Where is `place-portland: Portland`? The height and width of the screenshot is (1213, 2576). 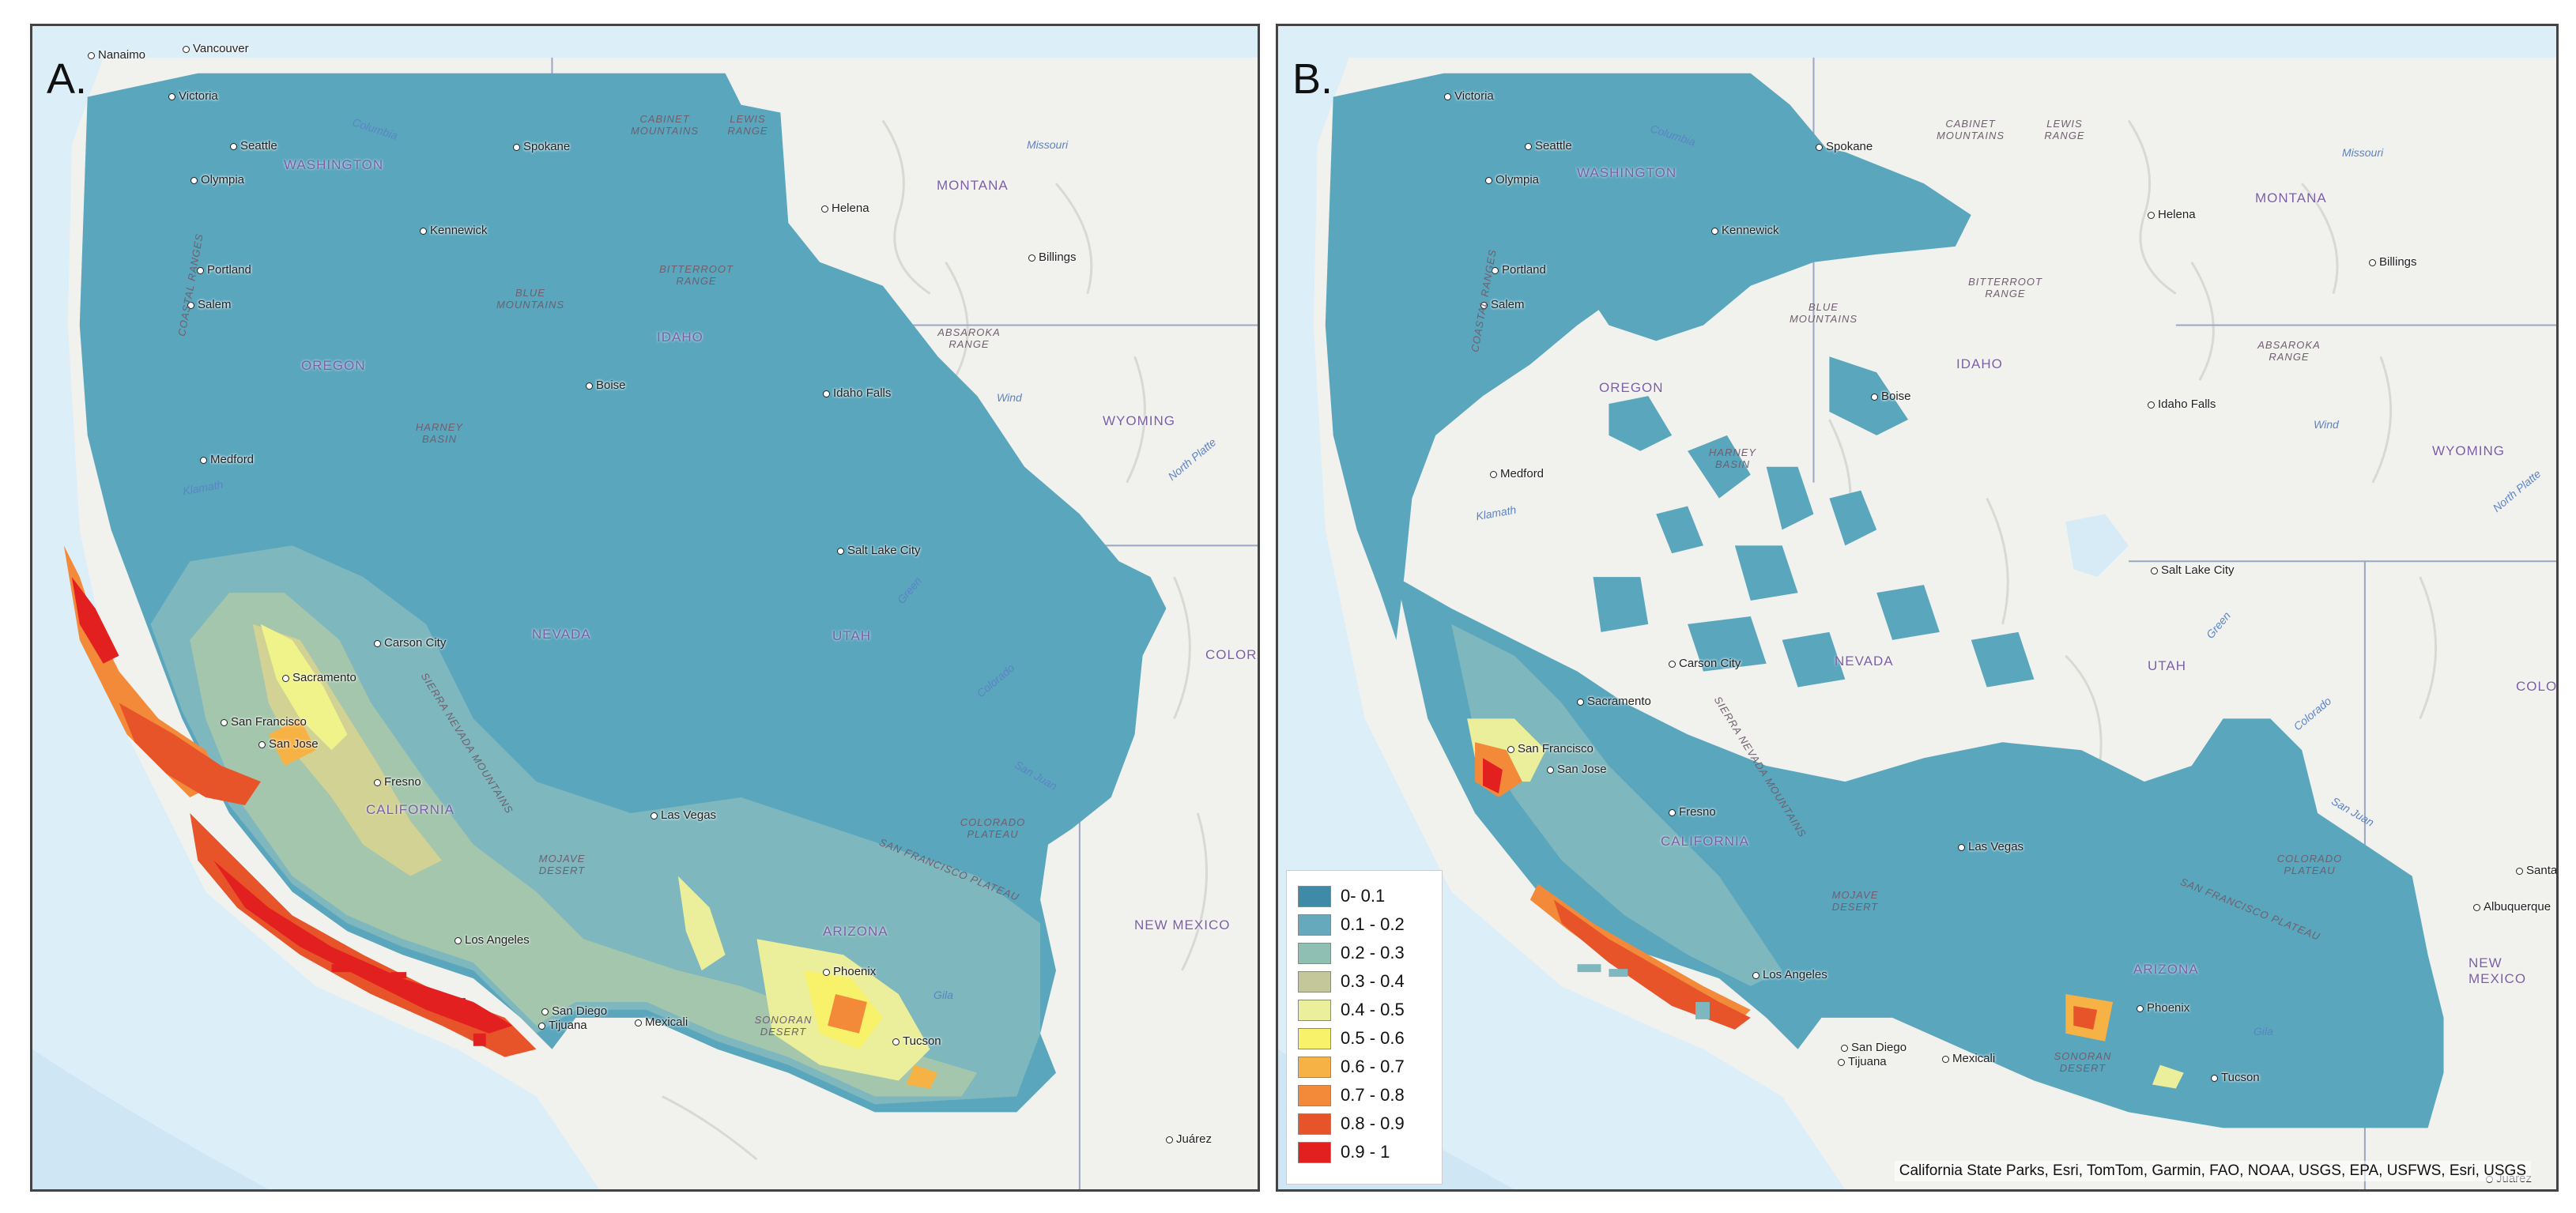
place-portland: Portland is located at coordinates (224, 270).